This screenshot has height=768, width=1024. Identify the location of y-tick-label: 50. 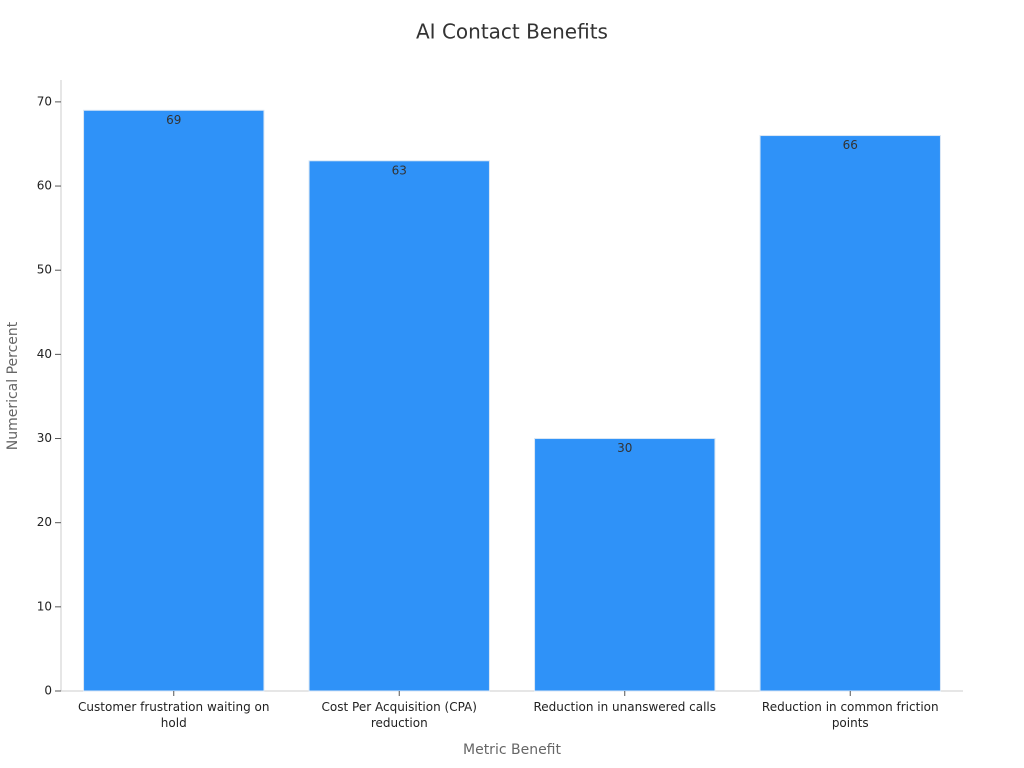
(44, 270).